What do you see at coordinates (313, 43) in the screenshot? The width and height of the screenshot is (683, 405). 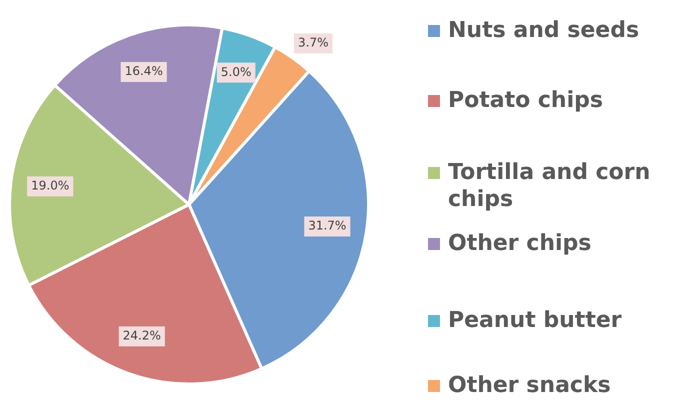 I see `data-label: 3.7%` at bounding box center [313, 43].